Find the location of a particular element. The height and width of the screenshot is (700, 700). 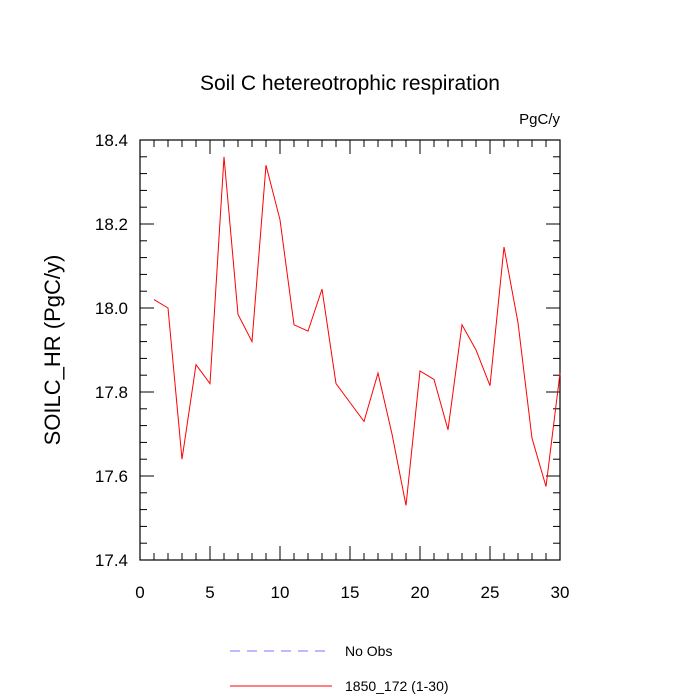

y-tick-label: 17.4 is located at coordinates (111, 560).